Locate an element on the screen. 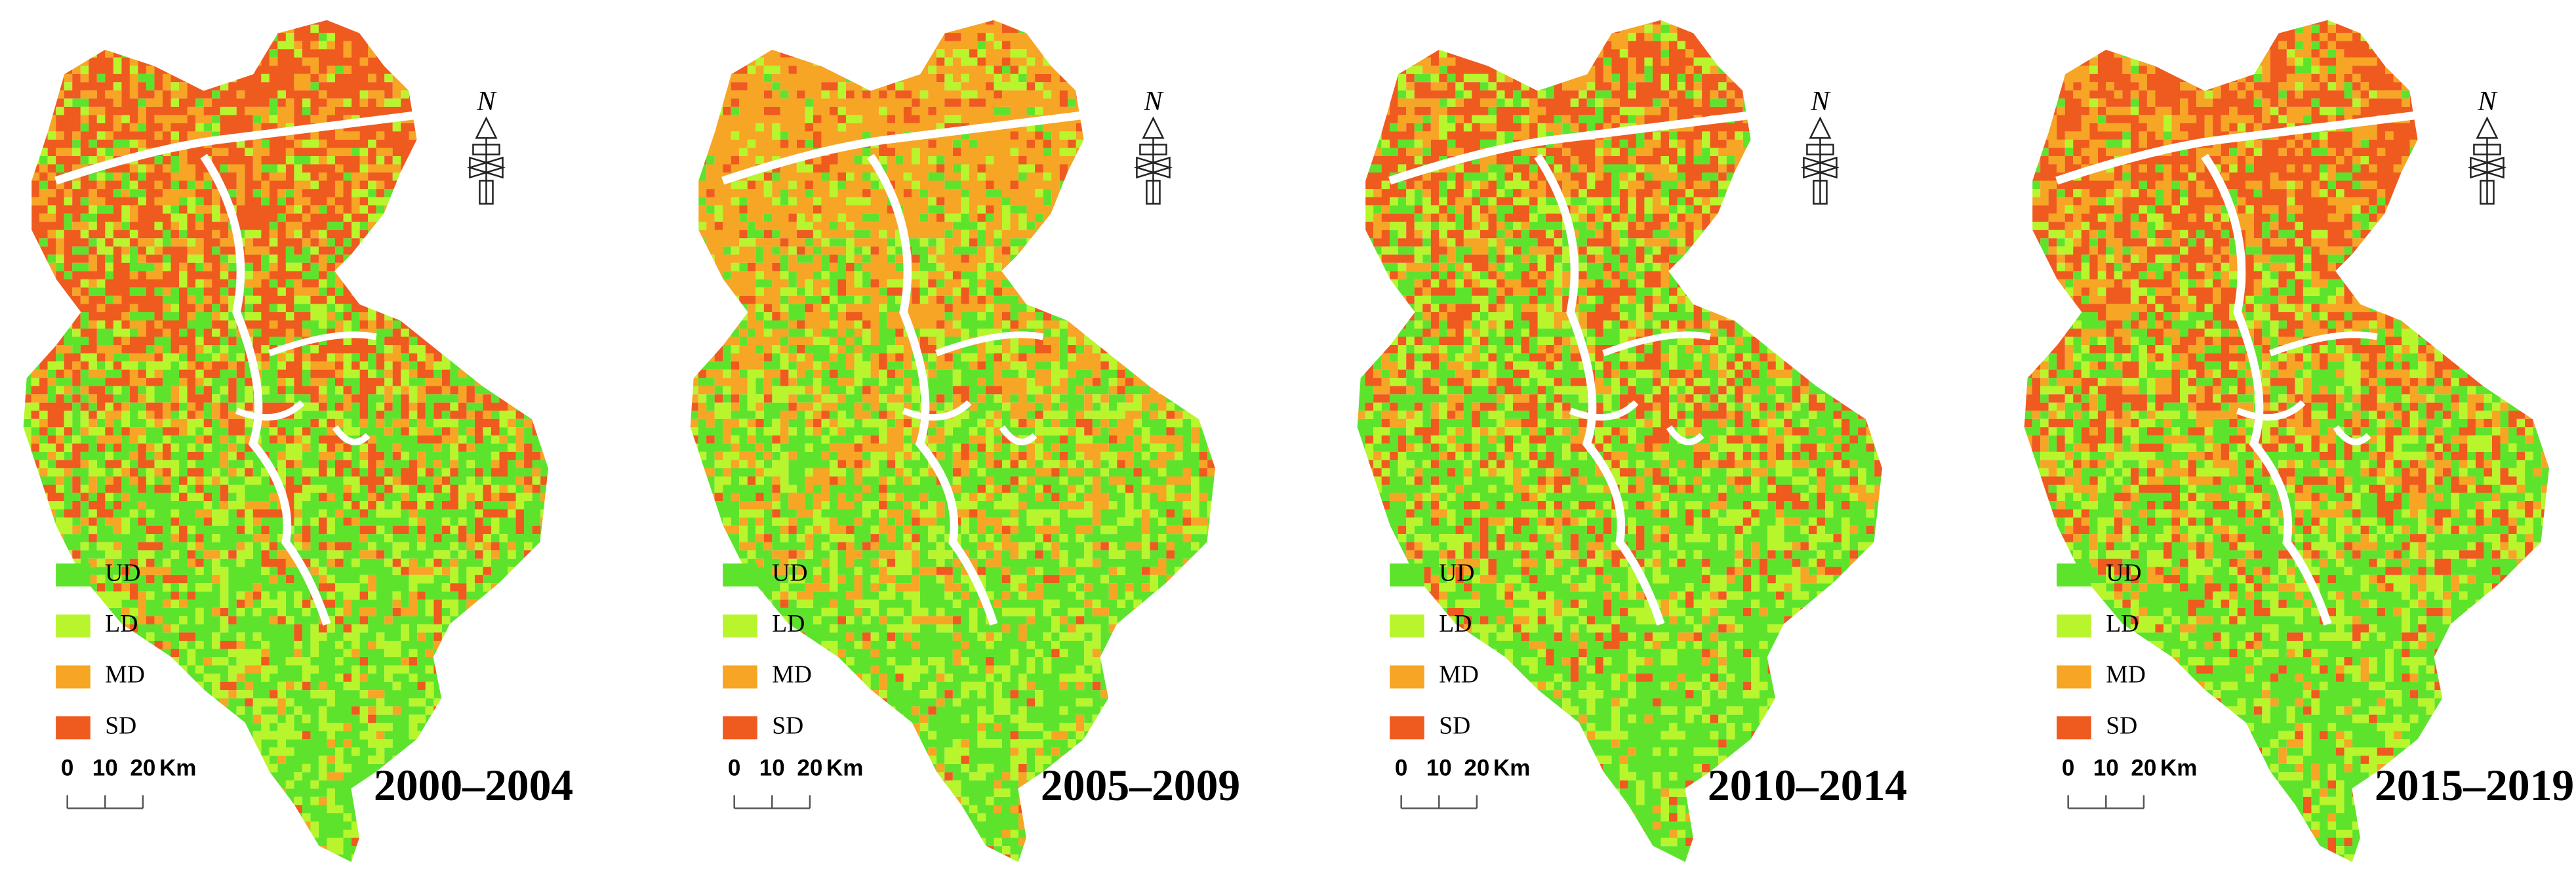  period-label: 2000–2004 is located at coordinates (474, 785).